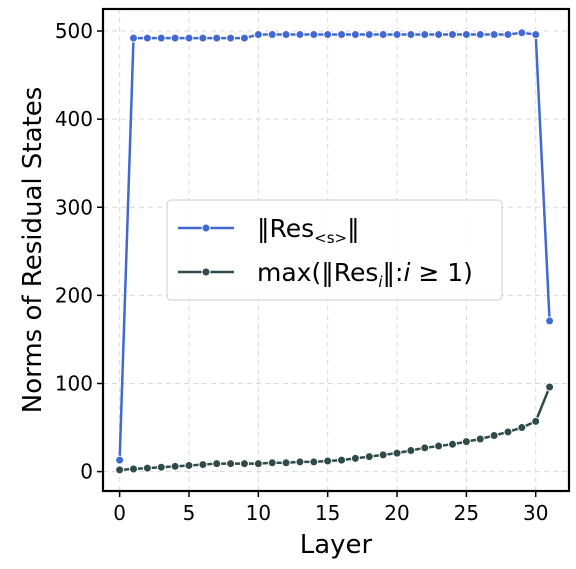  I want to click on legend-label-res-s-sub: <s>, so click(330, 238).